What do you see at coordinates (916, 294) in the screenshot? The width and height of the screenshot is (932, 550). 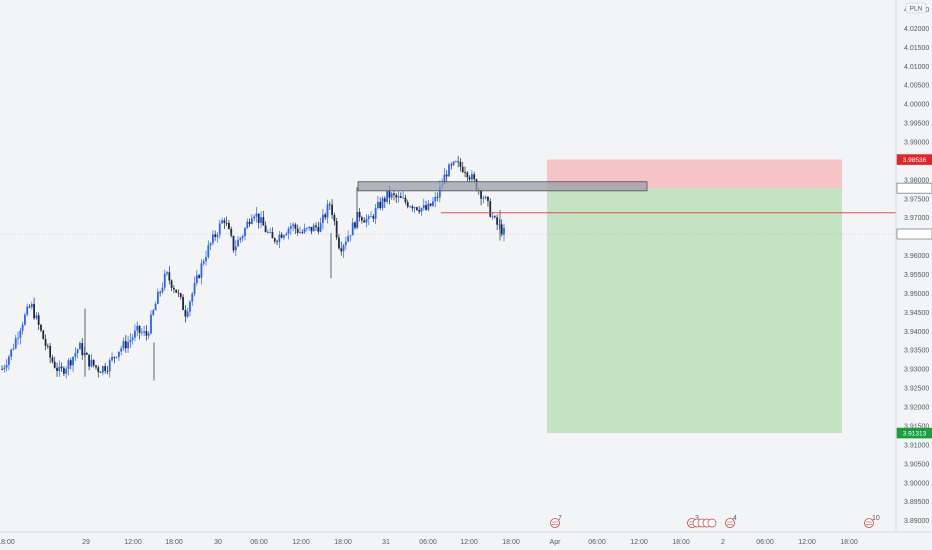 I see `price-tick-label: 3.95000` at bounding box center [916, 294].